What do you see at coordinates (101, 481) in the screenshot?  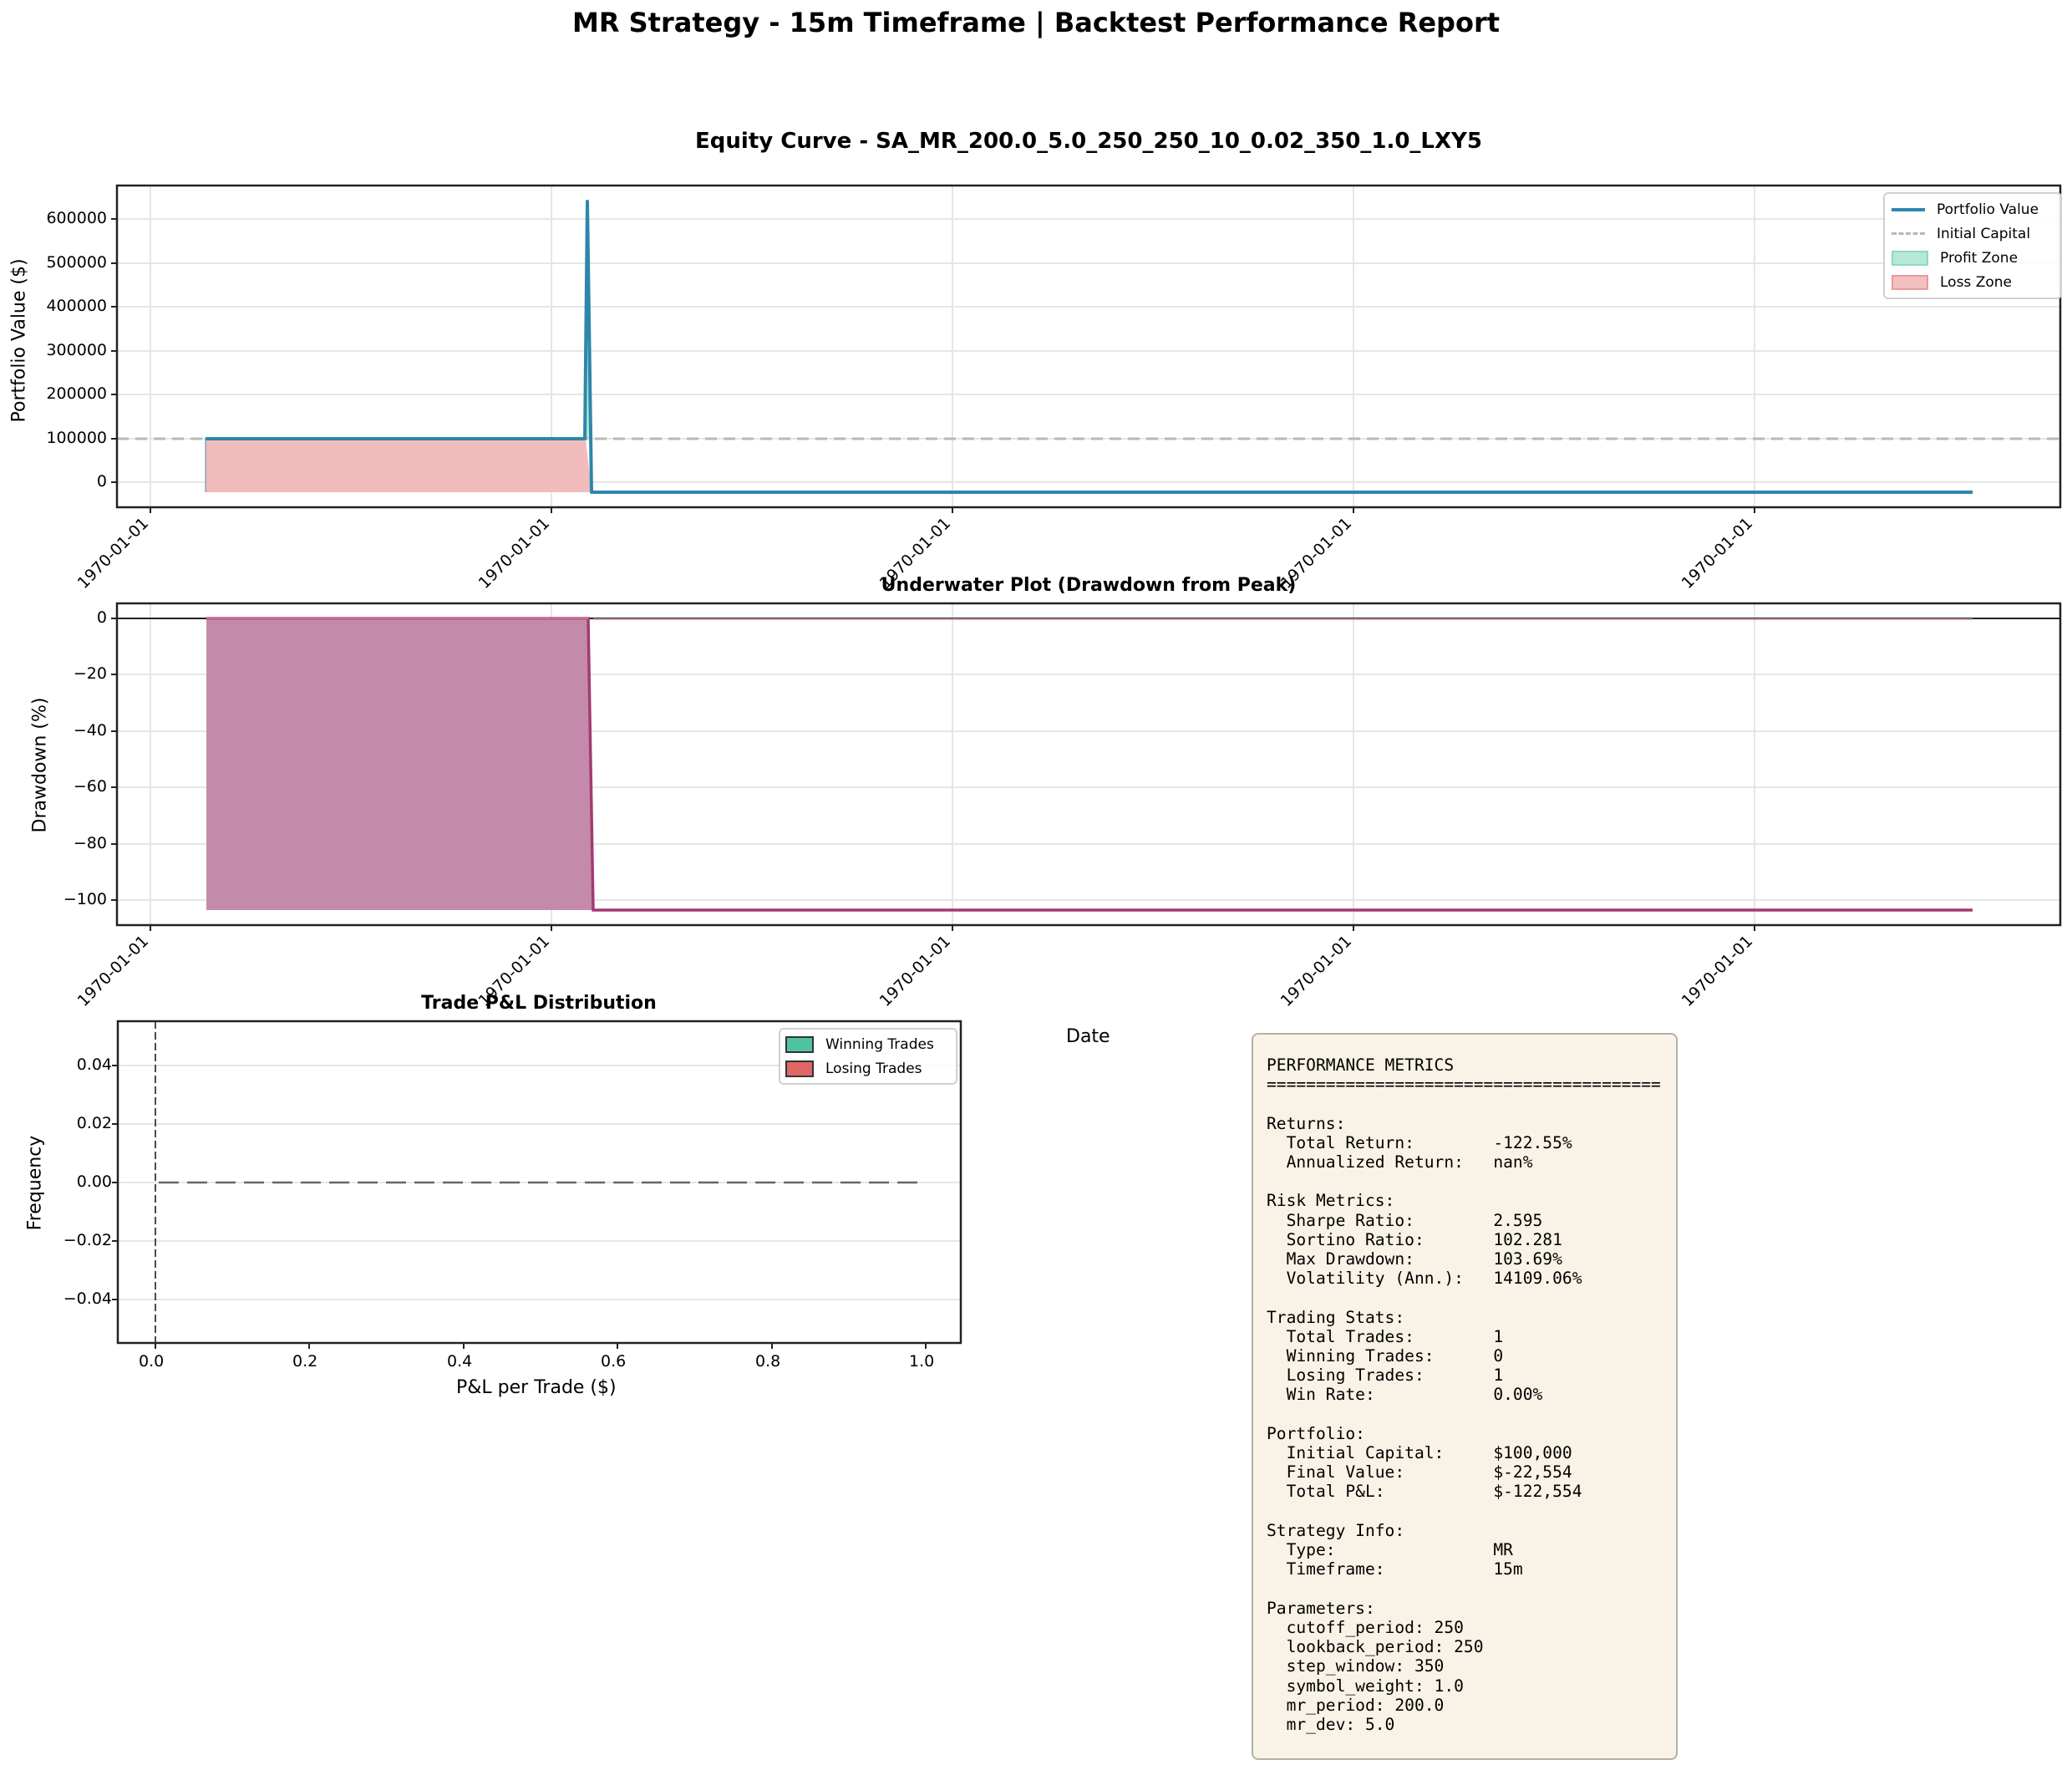 I see `equity-ytick: 0` at bounding box center [101, 481].